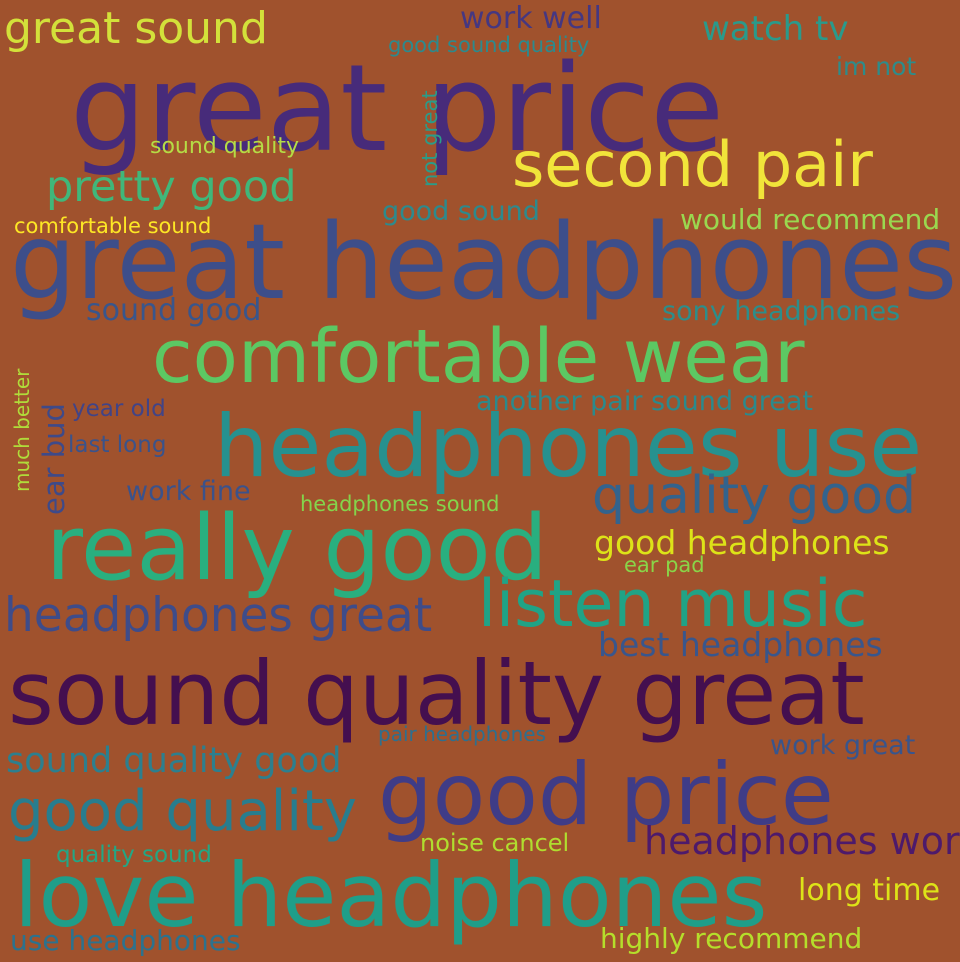 The width and height of the screenshot is (960, 962). What do you see at coordinates (119, 409) in the screenshot?
I see `word-year-old: year old` at bounding box center [119, 409].